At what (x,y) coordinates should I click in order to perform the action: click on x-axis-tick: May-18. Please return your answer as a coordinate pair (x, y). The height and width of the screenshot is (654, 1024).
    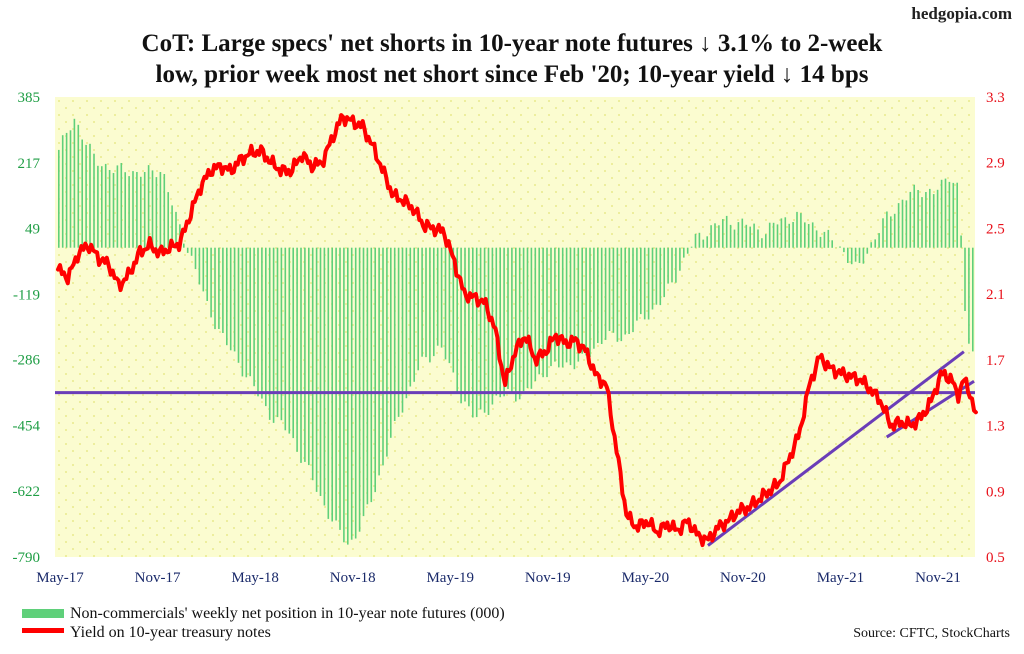
    Looking at the image, I should click on (255, 578).